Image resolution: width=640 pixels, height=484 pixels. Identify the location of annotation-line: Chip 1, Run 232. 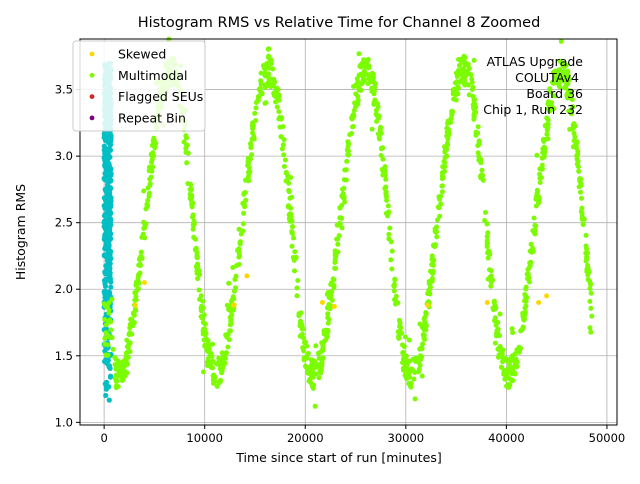
(533, 109).